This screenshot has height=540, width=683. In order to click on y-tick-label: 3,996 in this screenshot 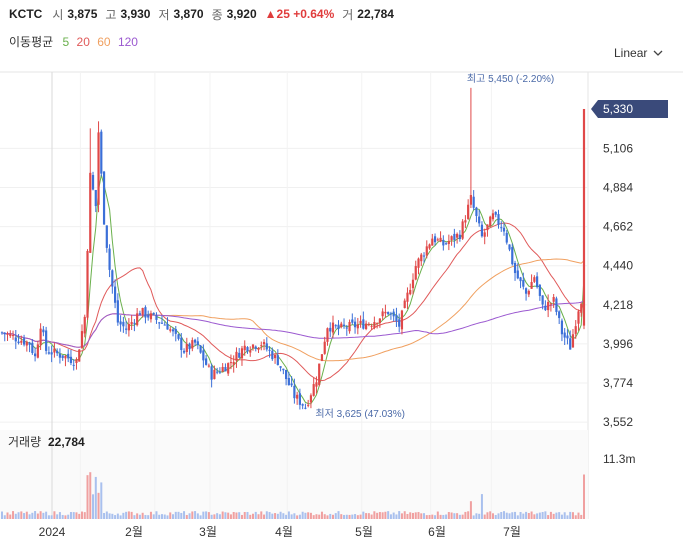, I will do `click(618, 344)`.